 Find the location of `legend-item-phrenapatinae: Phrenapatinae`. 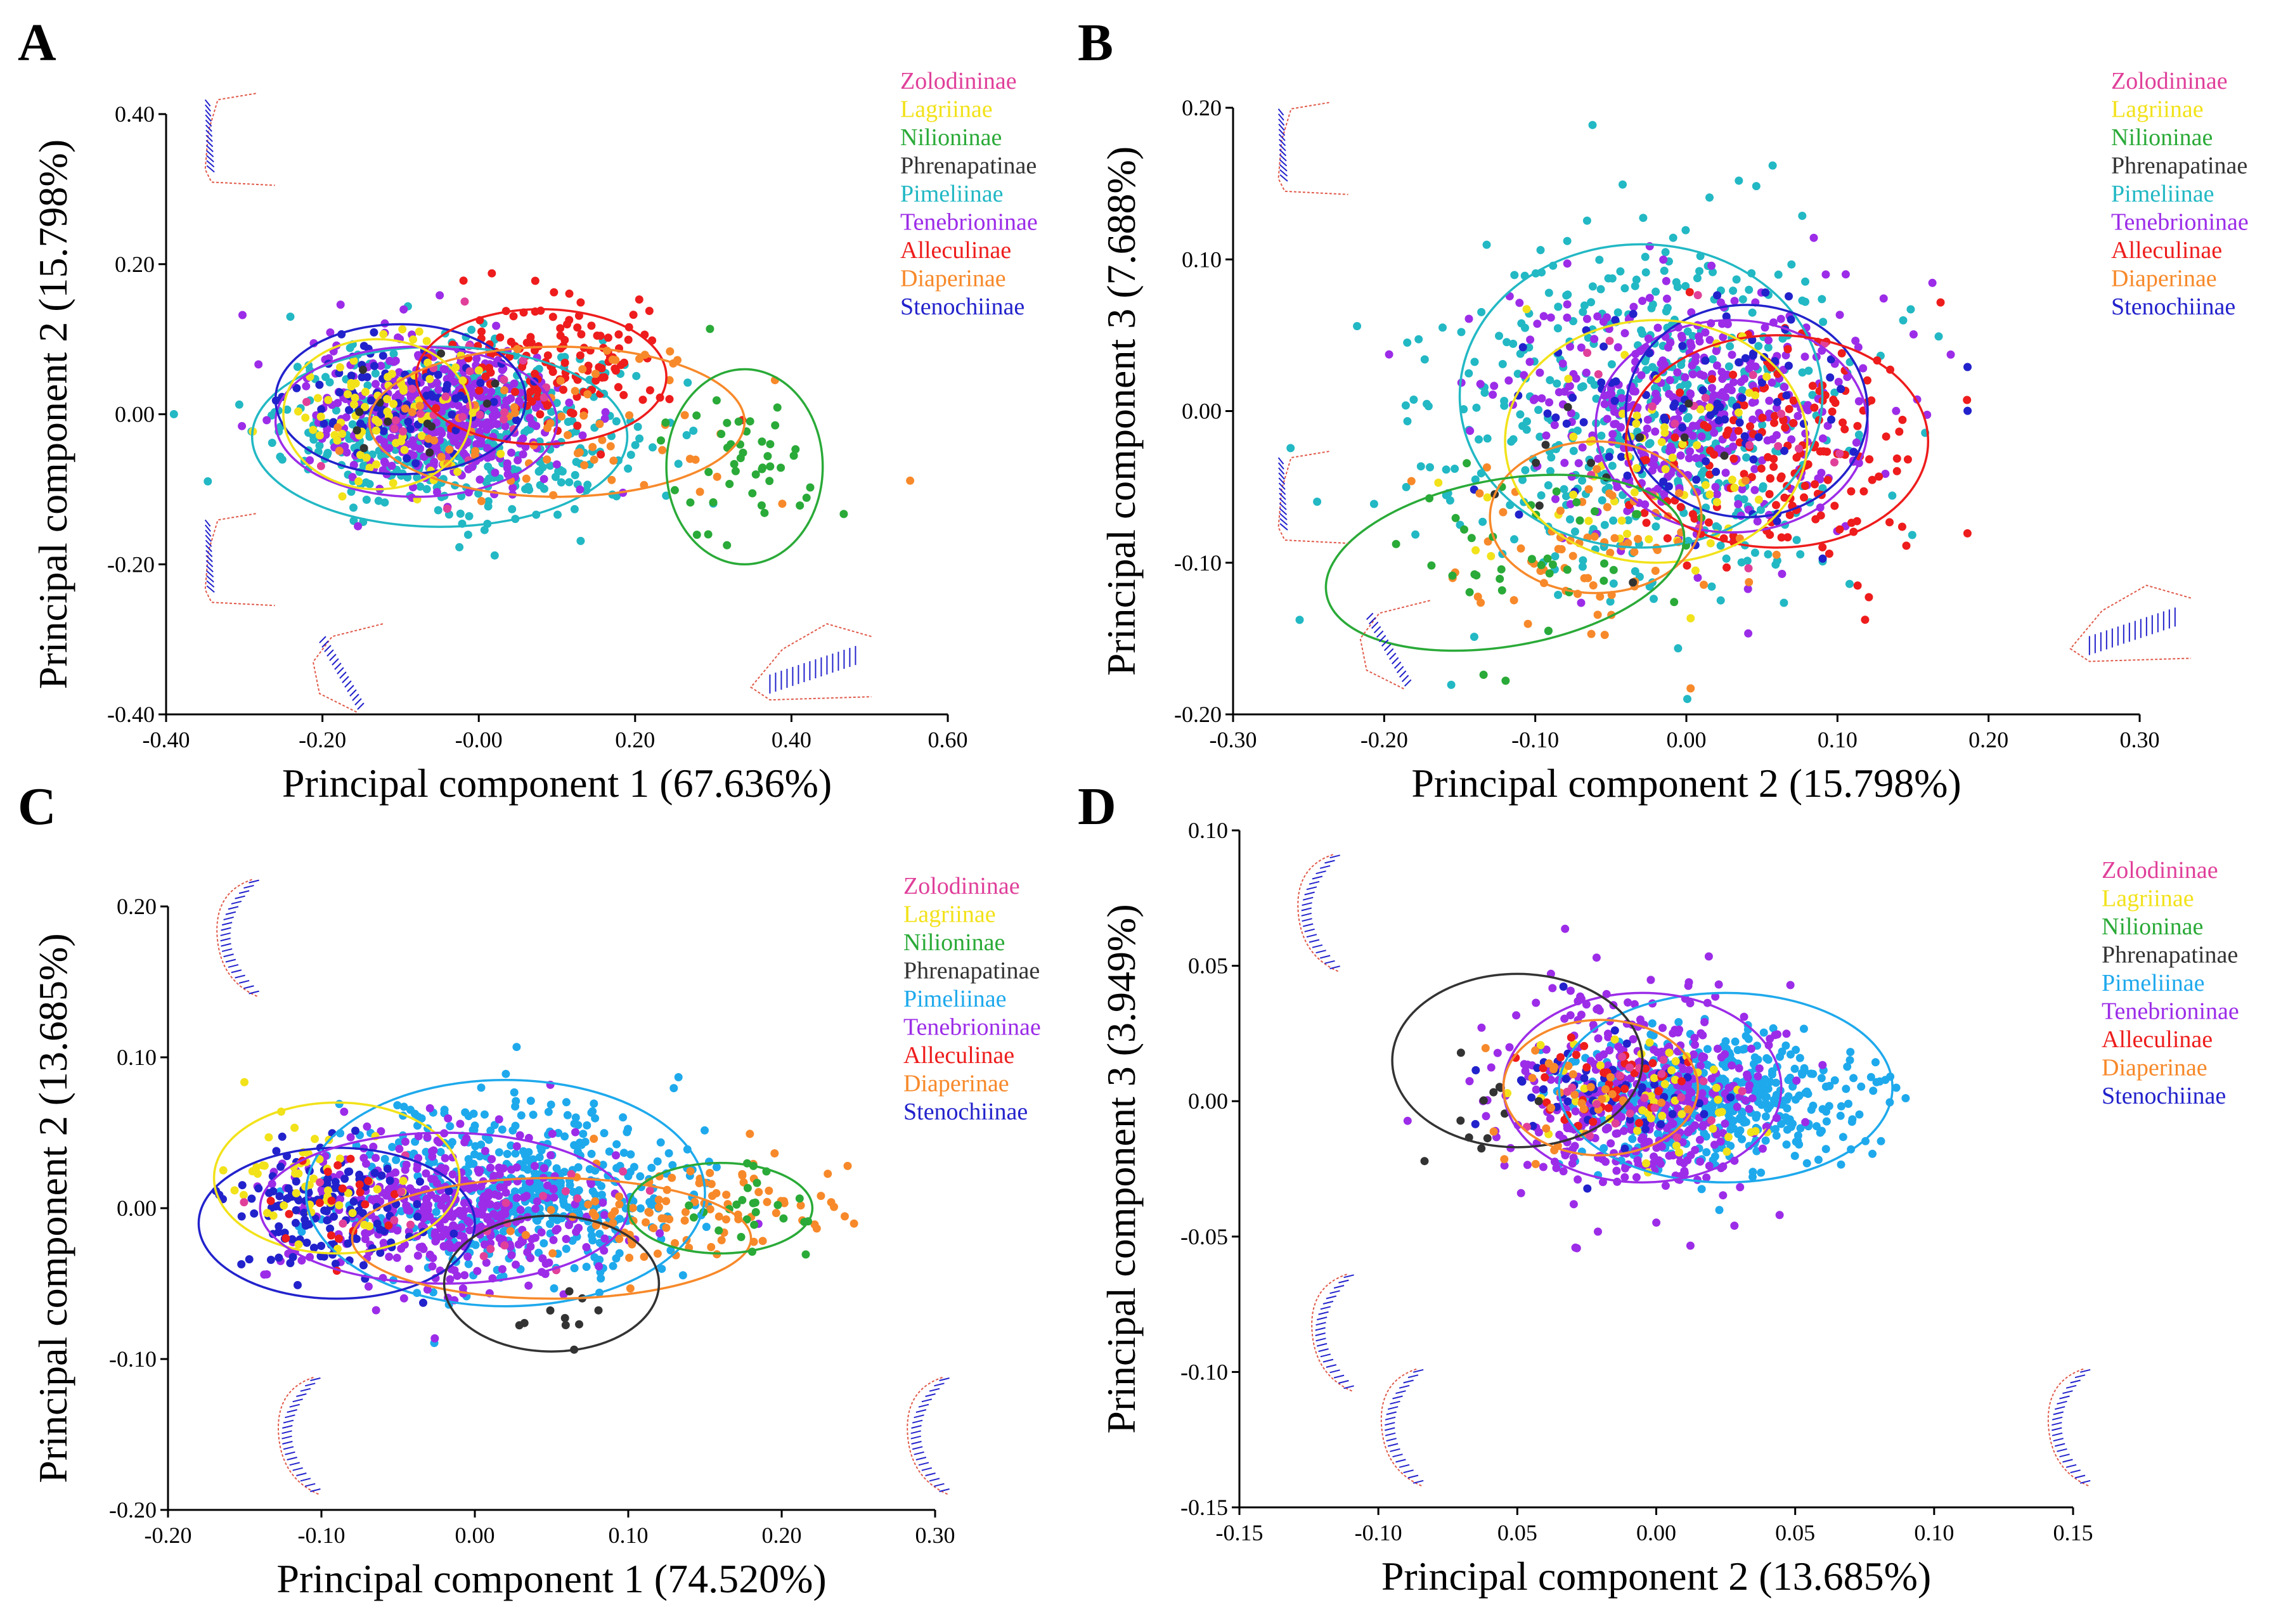

legend-item-phrenapatinae: Phrenapatinae is located at coordinates (972, 971).